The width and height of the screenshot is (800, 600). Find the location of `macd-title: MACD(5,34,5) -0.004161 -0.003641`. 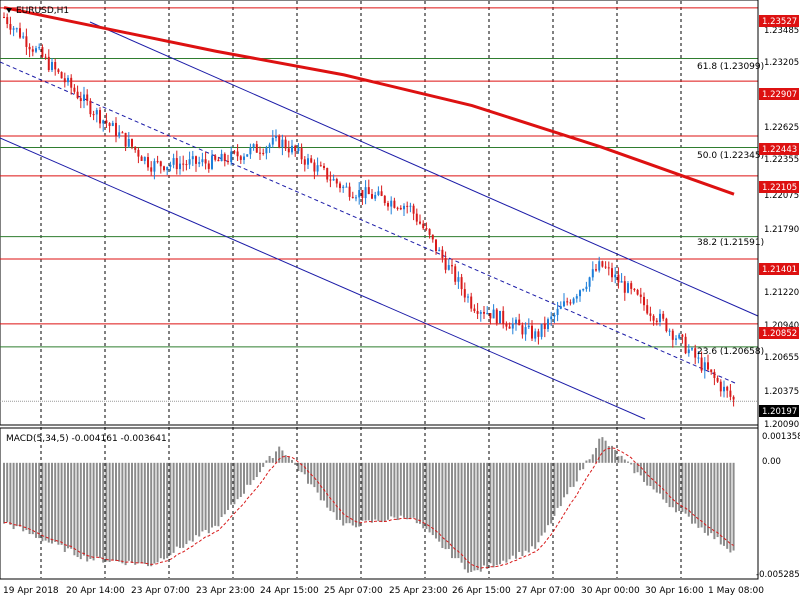

macd-title: MACD(5,34,5) -0.004161 -0.003641 is located at coordinates (86, 439).